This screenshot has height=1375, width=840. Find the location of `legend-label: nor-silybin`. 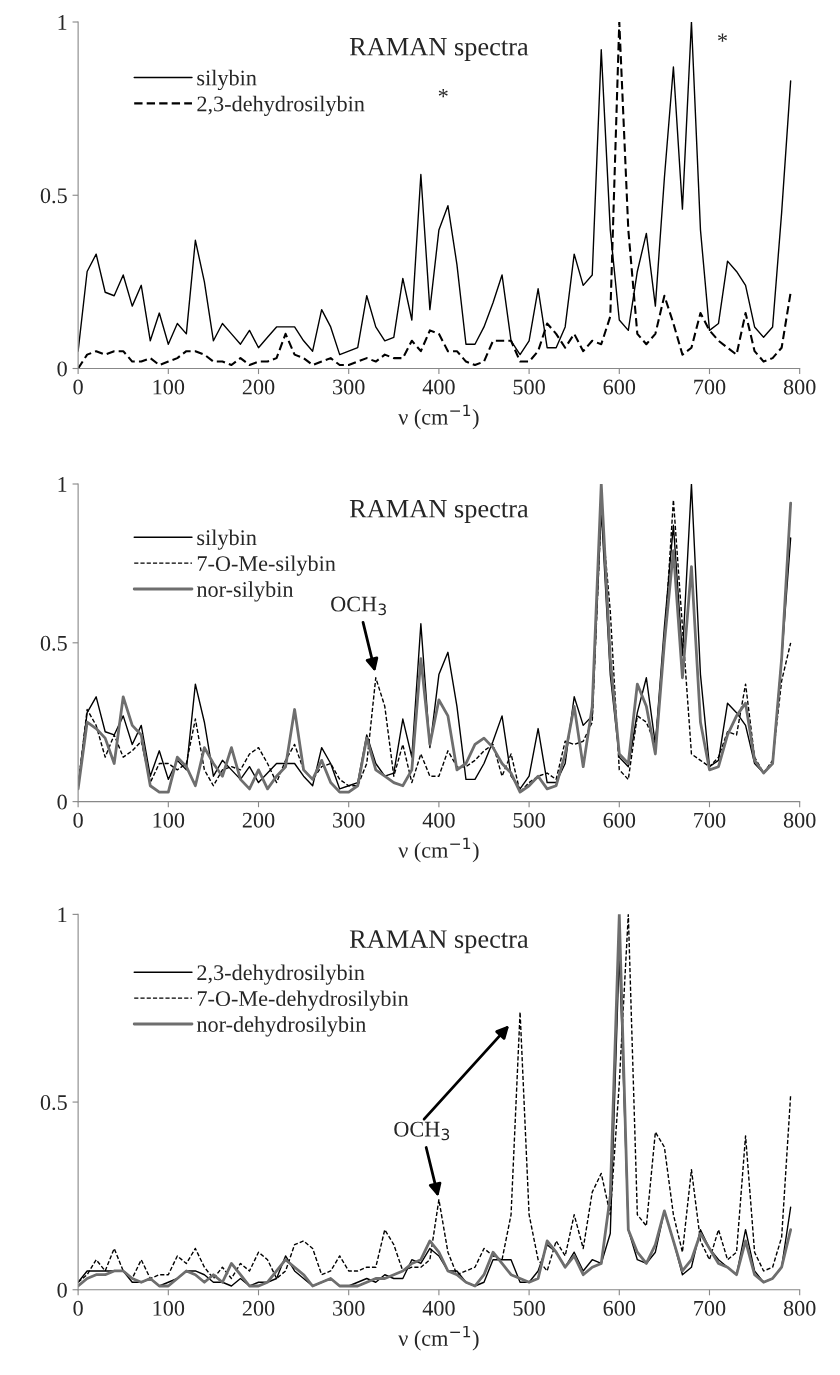

legend-label: nor-silybin is located at coordinates (245, 591).